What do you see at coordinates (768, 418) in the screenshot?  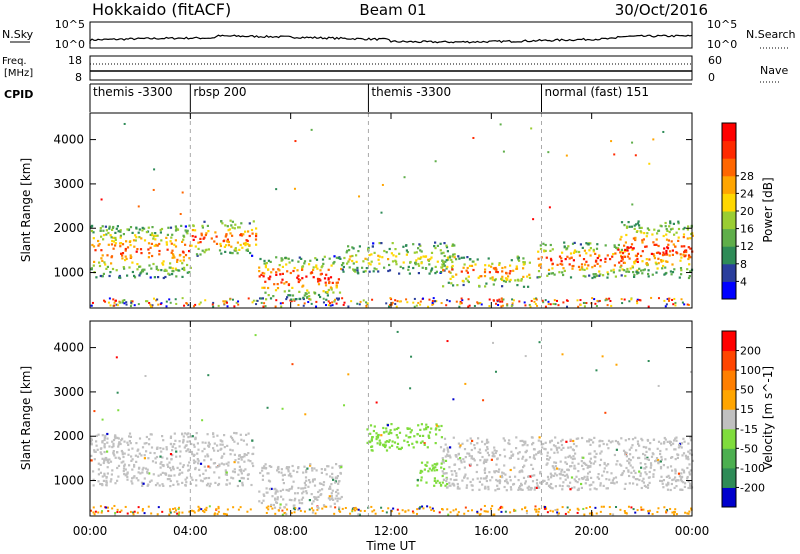 I see `velocity-colorbar-label: Velocity [m s^-1]` at bounding box center [768, 418].